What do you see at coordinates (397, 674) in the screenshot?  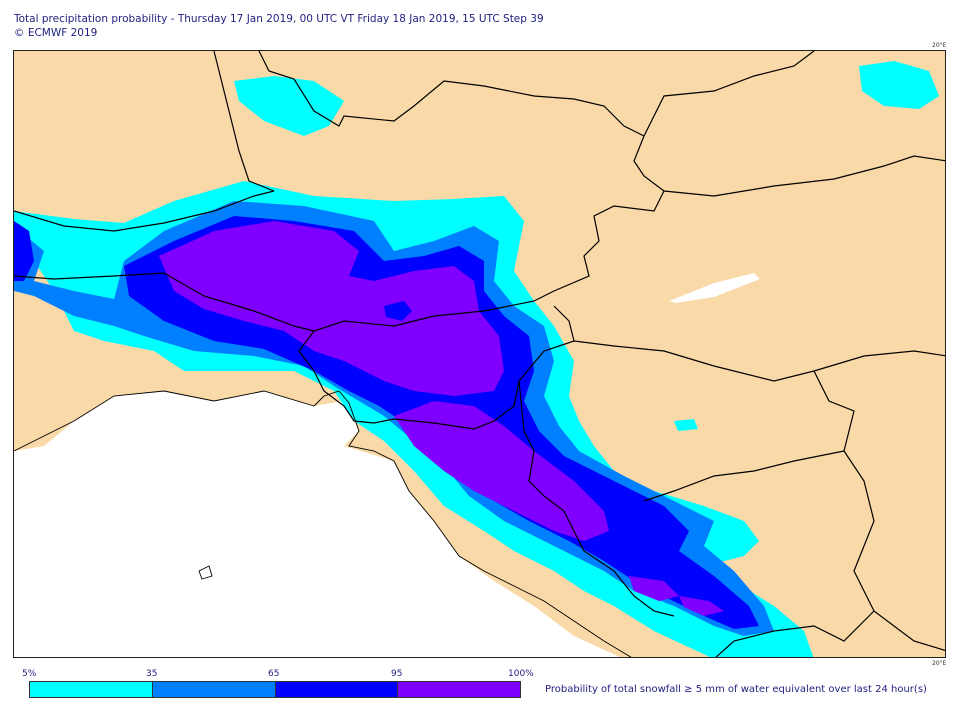 I see `legend-tick: 95` at bounding box center [397, 674].